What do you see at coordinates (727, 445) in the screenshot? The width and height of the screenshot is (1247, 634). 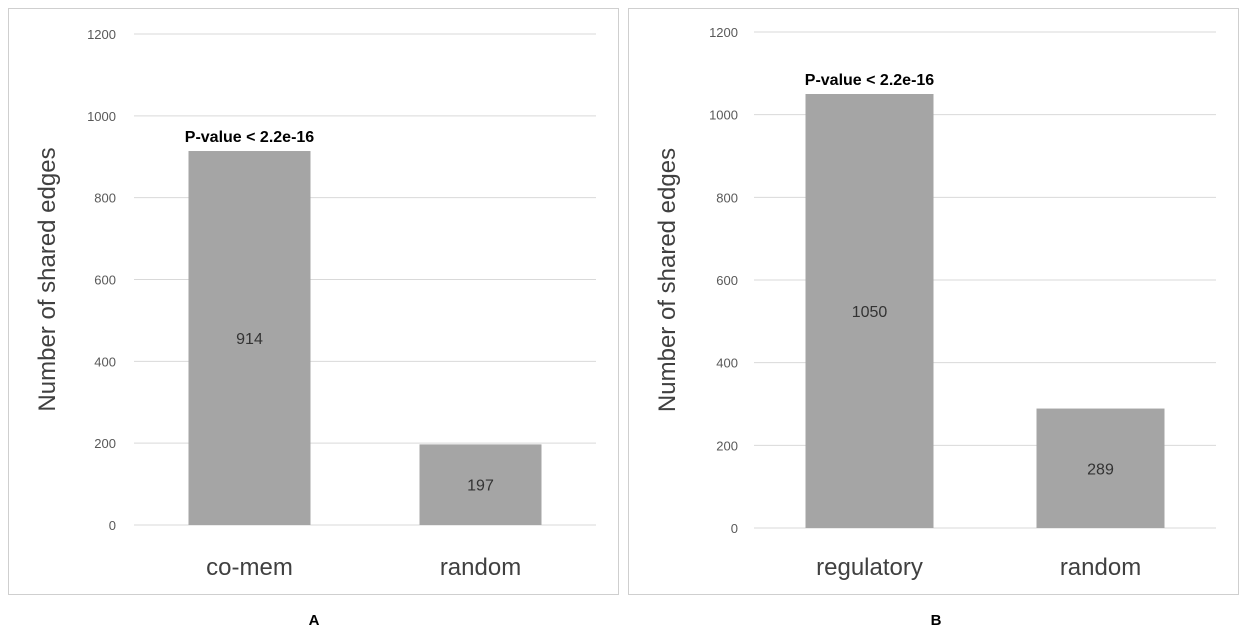 I see `y-tick-label-b-1: 200` at bounding box center [727, 445].